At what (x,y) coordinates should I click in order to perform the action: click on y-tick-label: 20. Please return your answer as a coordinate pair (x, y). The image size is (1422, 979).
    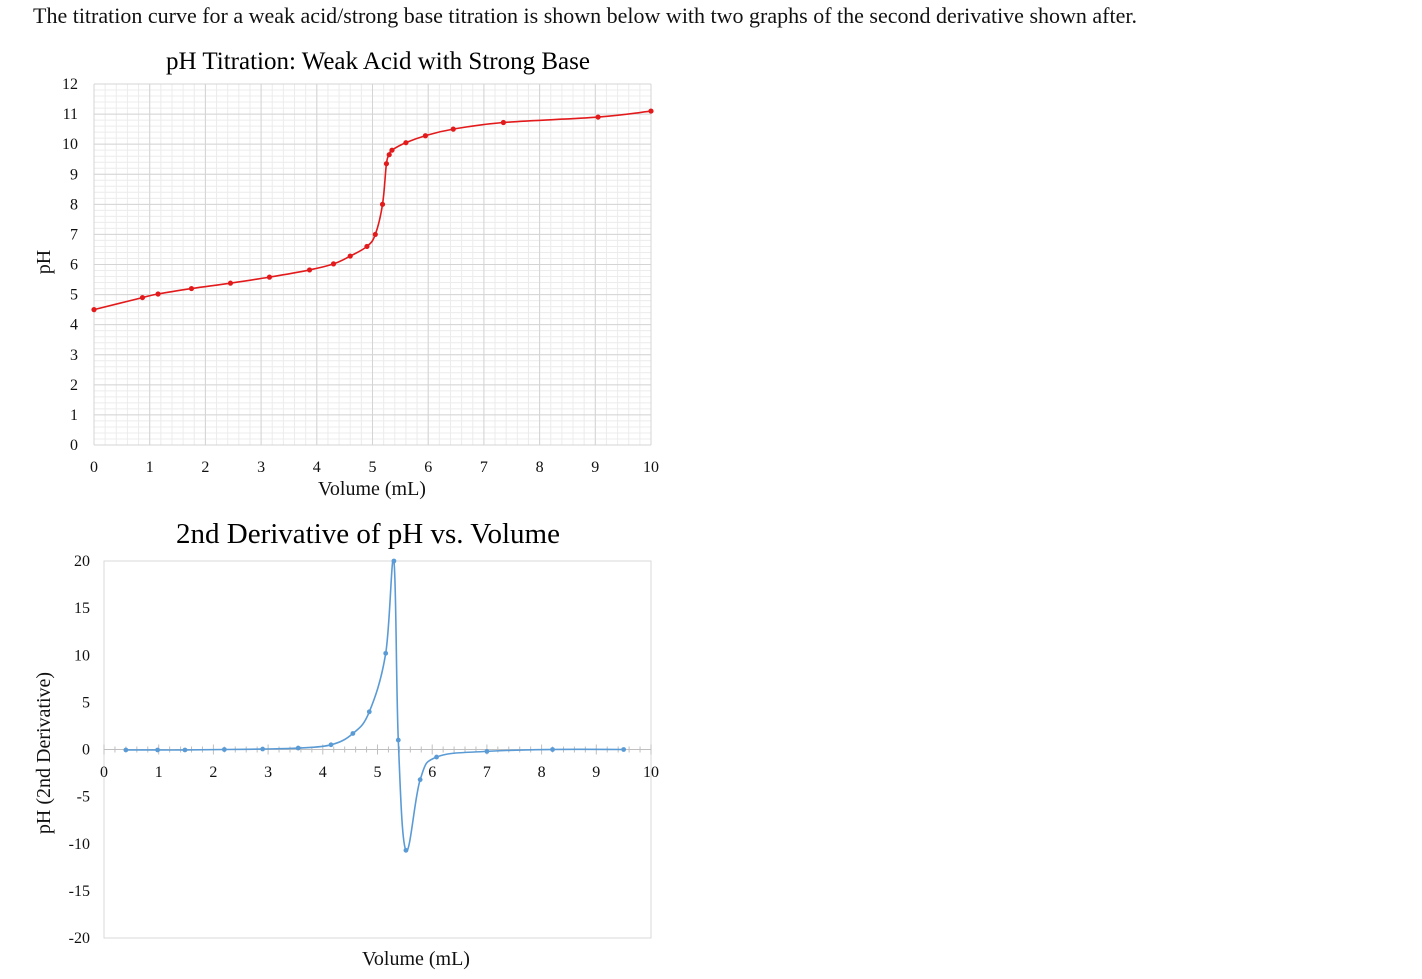
    Looking at the image, I should click on (82, 561).